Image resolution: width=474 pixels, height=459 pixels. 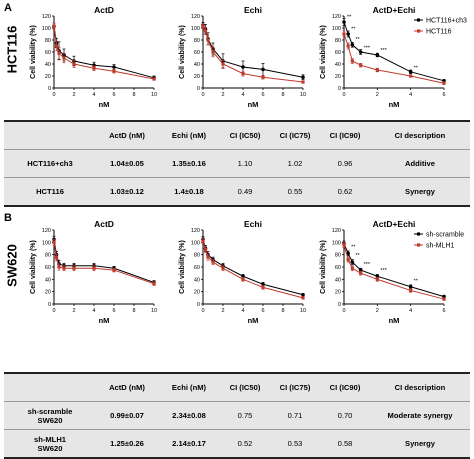 What do you see at coordinates (127, 415) in the screenshot?
I see `table-cell: 0.99±0.07` at bounding box center [127, 415].